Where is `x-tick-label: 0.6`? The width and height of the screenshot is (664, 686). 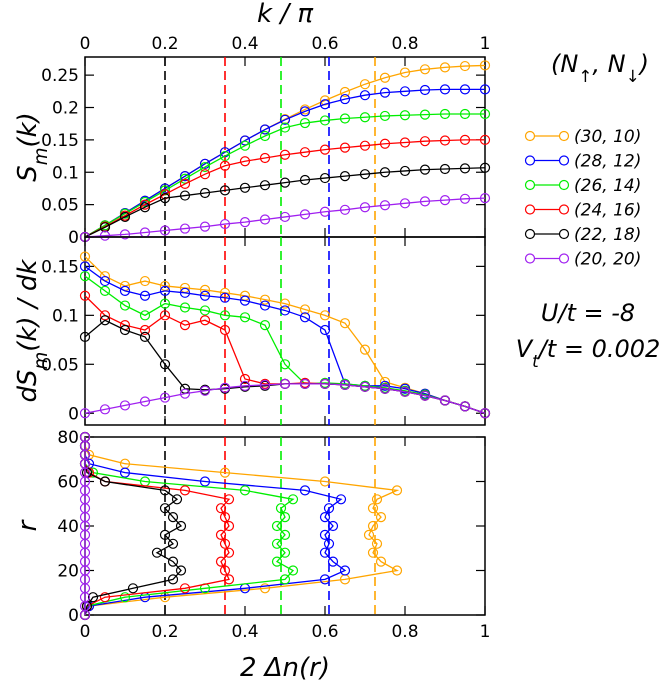 x-tick-label: 0.6 is located at coordinates (324, 632).